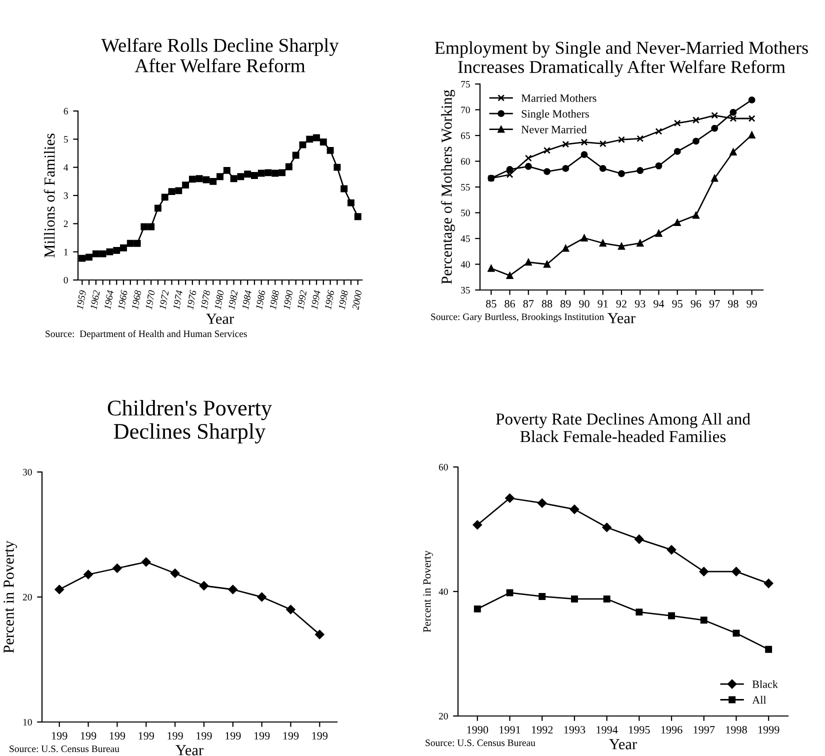 The image size is (825, 756). I want to click on x-tick-label: 1986, so click(261, 300).